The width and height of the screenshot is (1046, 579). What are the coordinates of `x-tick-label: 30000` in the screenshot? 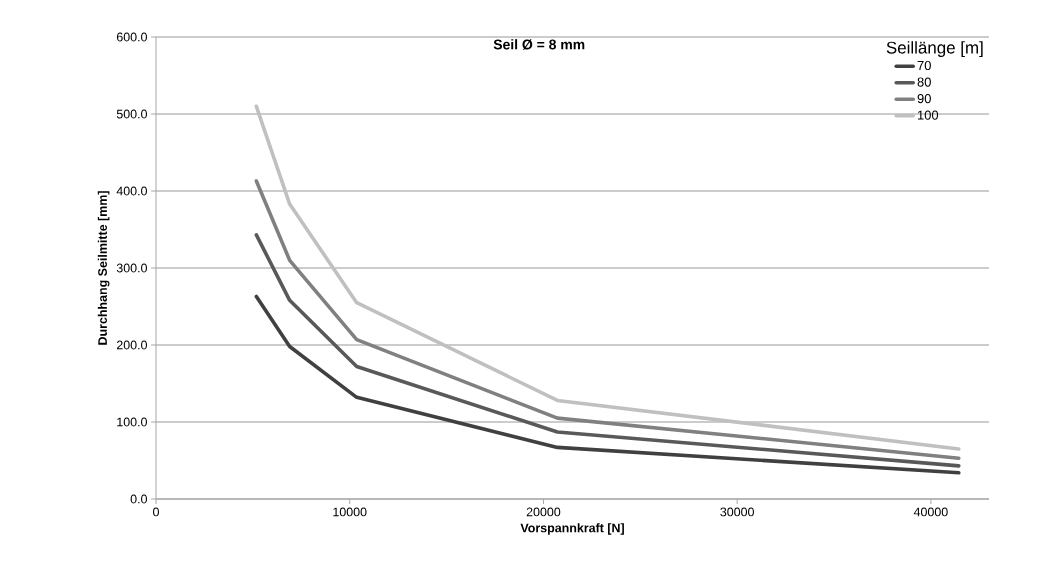 It's located at (737, 512).